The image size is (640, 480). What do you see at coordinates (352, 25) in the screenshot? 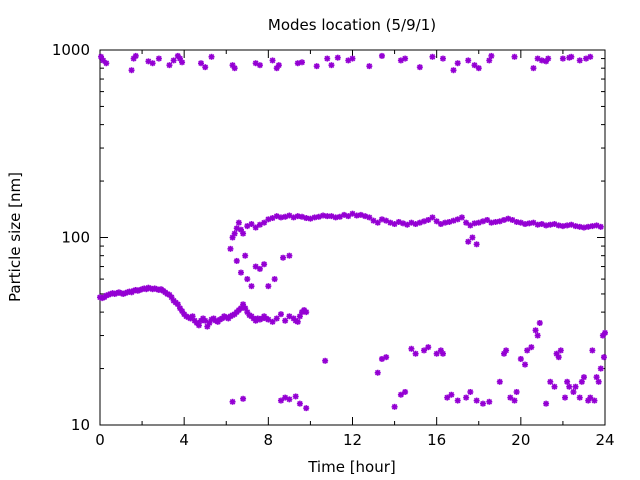
I see `chart-title: Modes location (5/9/1)` at bounding box center [352, 25].